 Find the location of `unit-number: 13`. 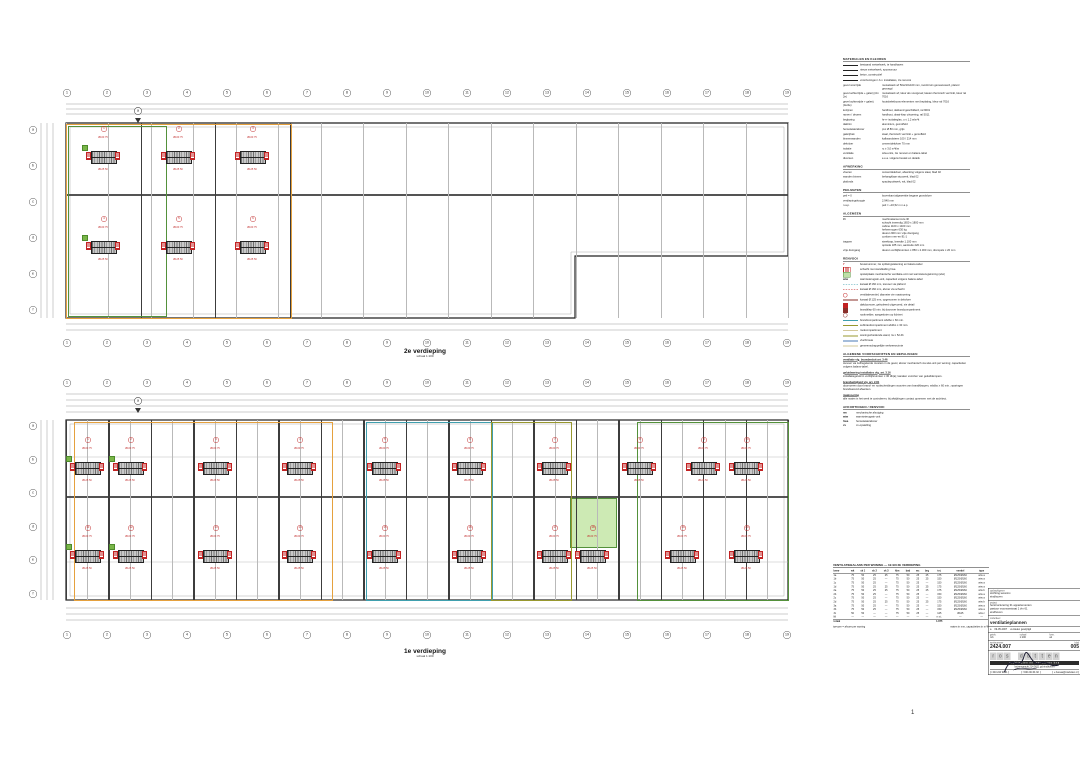

unit-number: 13 is located at coordinates (216, 528).